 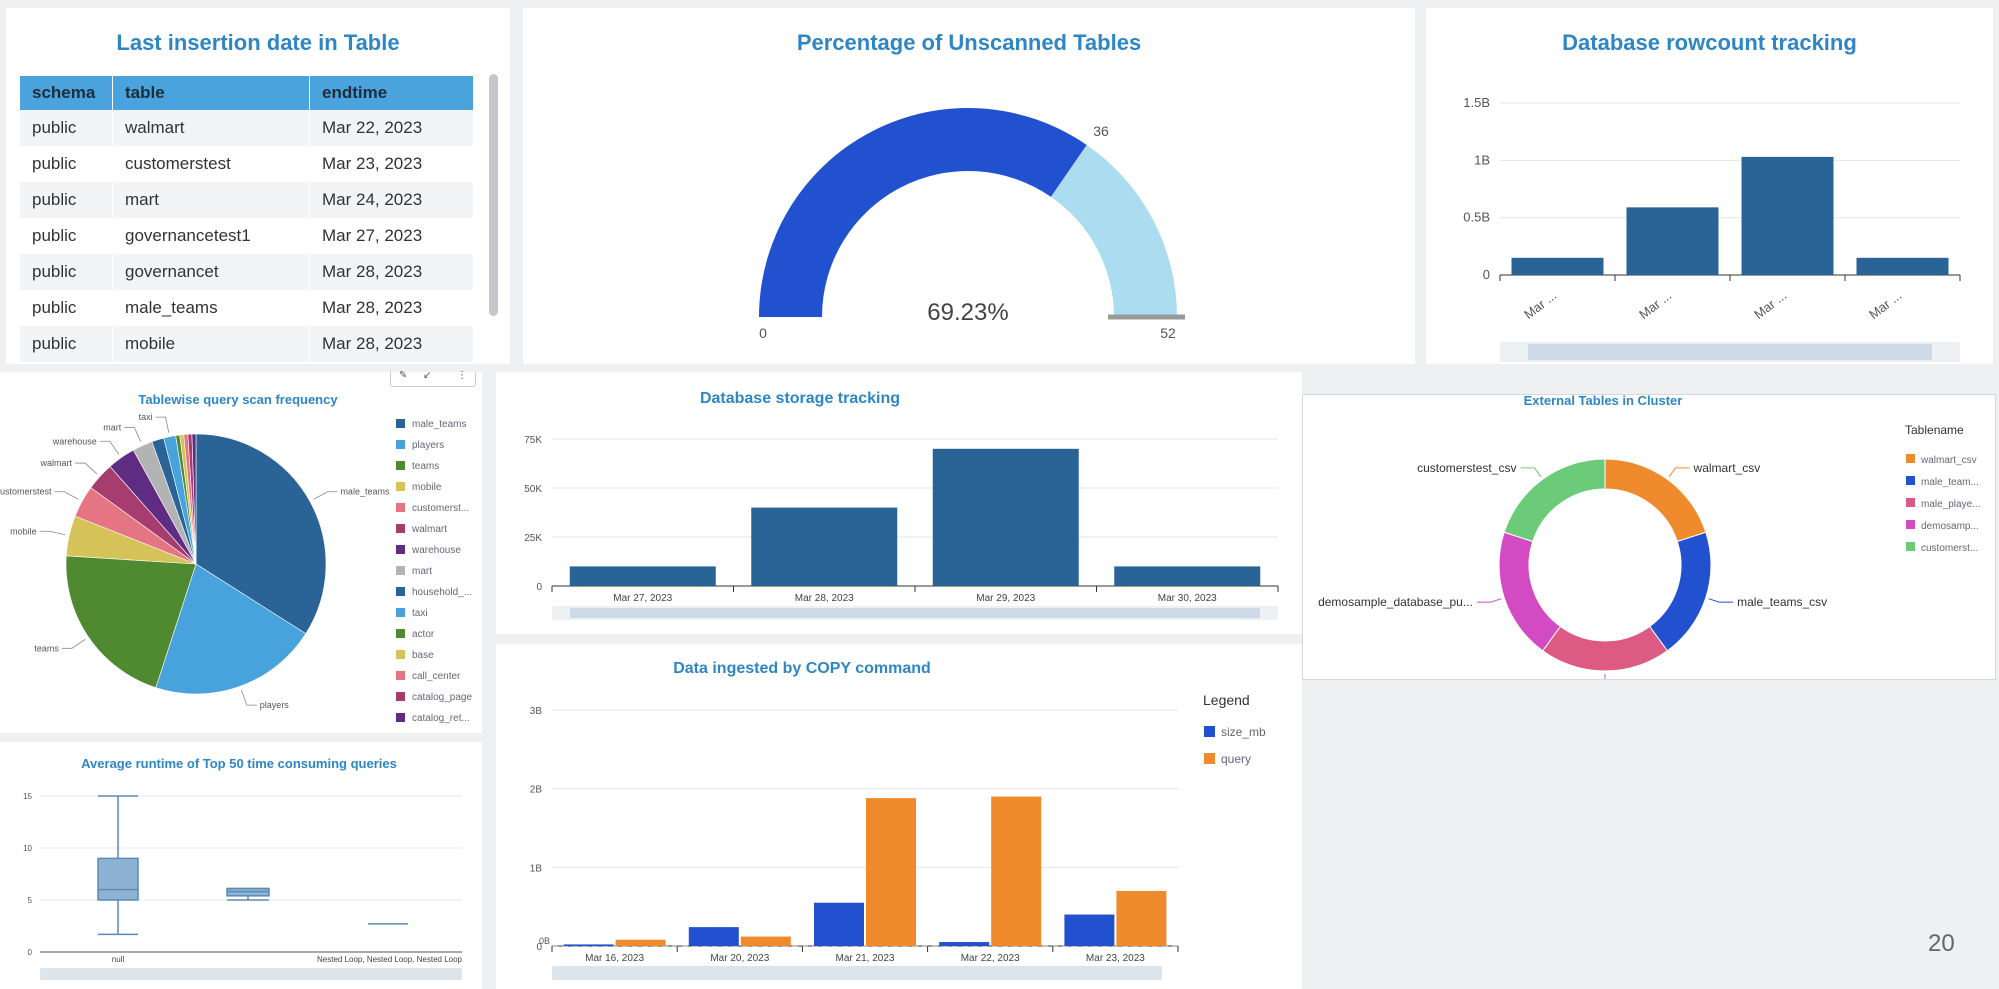 I want to click on legend-label: query, so click(x=1236, y=759).